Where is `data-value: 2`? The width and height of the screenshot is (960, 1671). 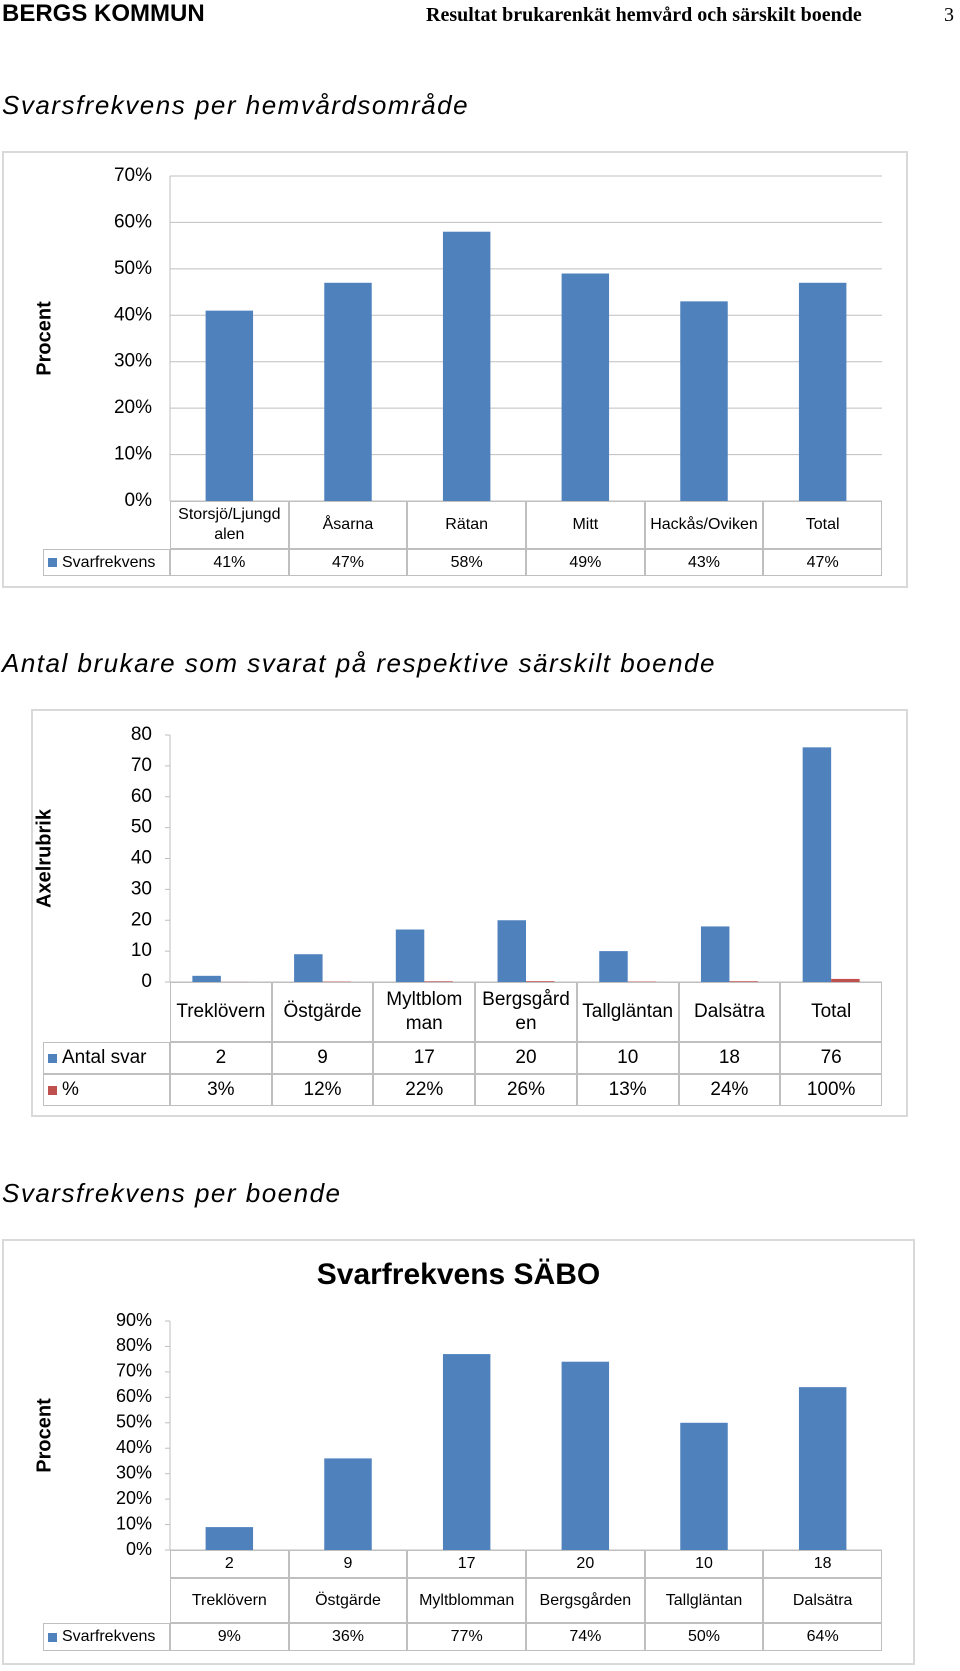
data-value: 2 is located at coordinates (221, 1058).